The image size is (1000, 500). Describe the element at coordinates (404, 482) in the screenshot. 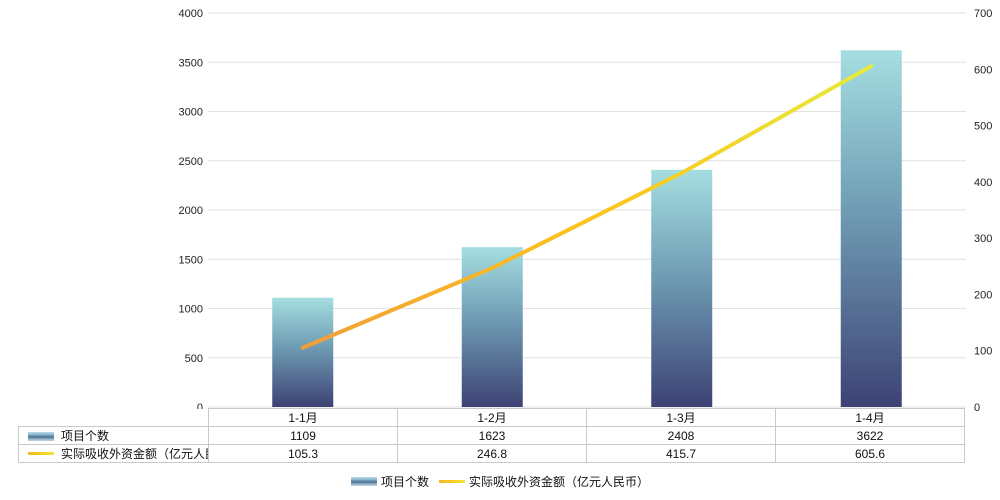

I see `legend-label: 项目个数` at that location.